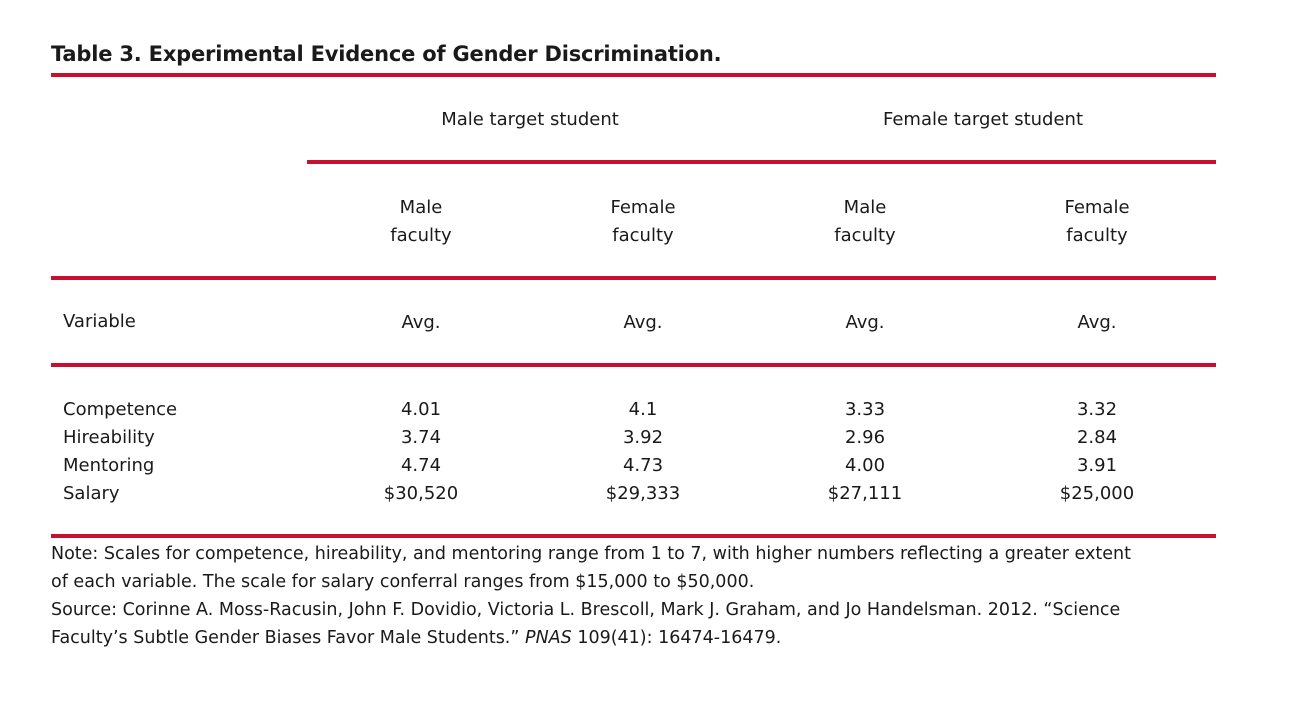 The width and height of the screenshot is (1290, 714). Describe the element at coordinates (865, 437) in the screenshot. I see `cell-value: 2.96` at that location.